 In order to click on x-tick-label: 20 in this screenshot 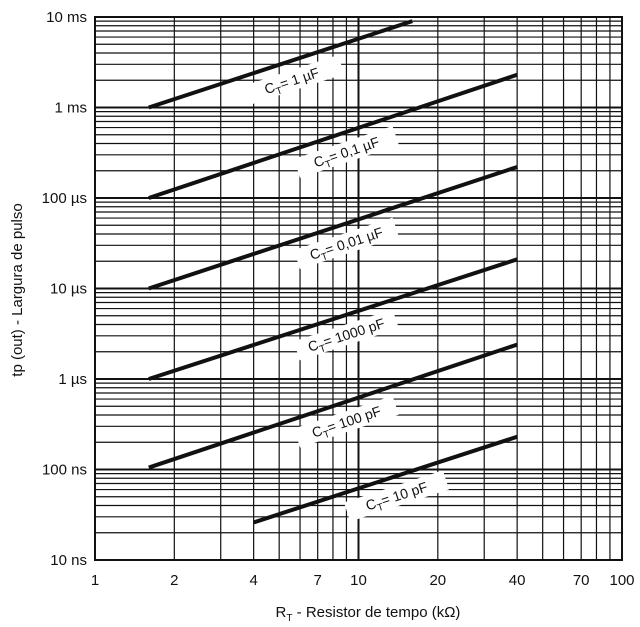, I will do `click(437, 580)`.